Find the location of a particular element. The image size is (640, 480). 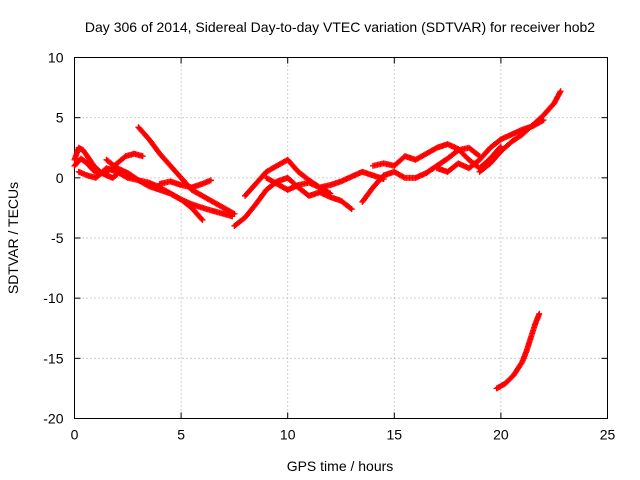

x-tick-label: 10 is located at coordinates (288, 435).